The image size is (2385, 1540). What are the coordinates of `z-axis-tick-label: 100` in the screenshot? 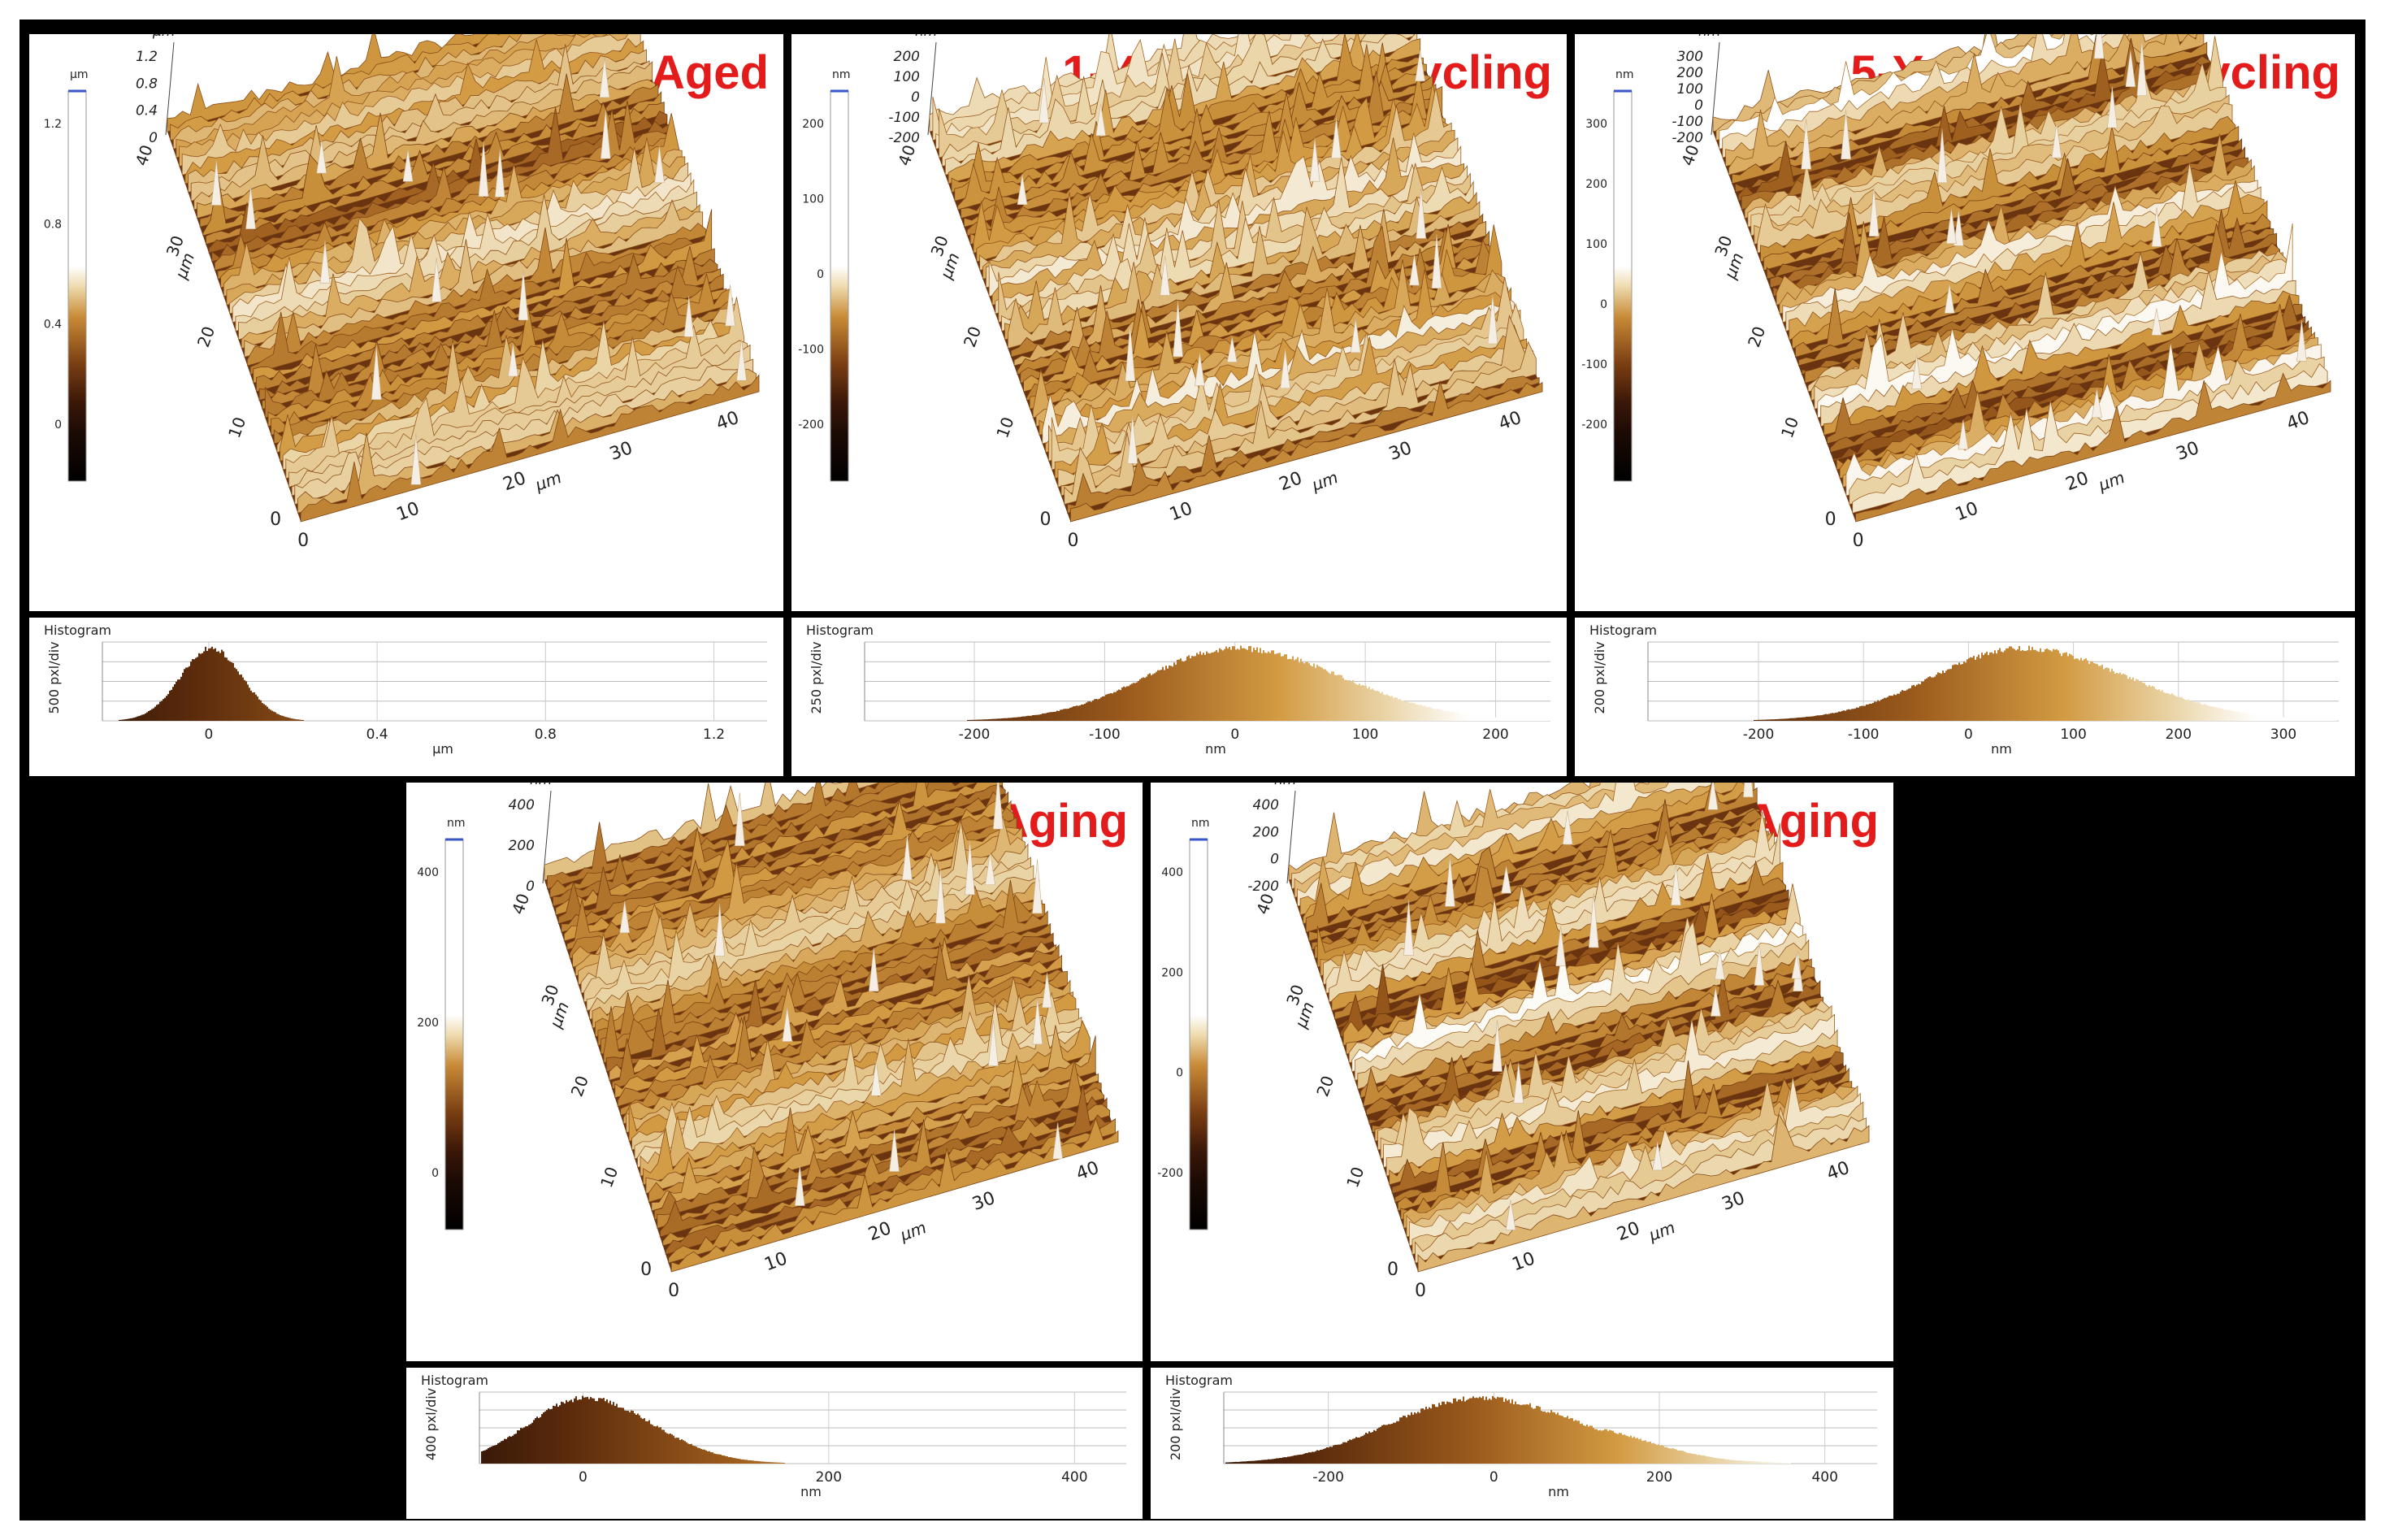 It's located at (907, 77).